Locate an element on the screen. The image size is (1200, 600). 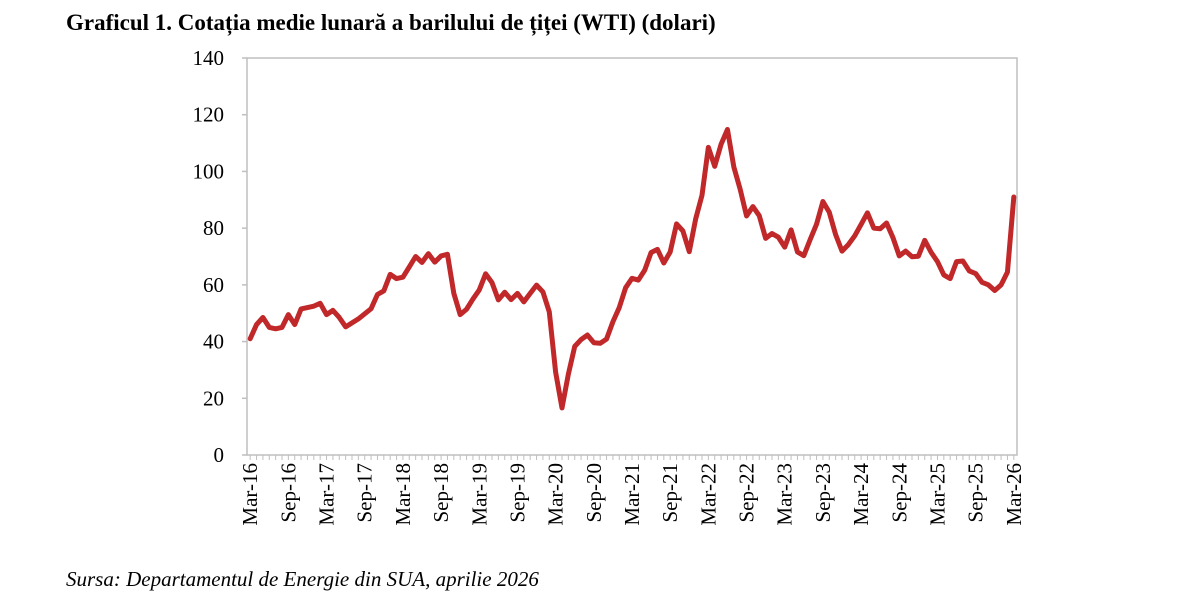
y-tick-label: 40 is located at coordinates (213, 342).